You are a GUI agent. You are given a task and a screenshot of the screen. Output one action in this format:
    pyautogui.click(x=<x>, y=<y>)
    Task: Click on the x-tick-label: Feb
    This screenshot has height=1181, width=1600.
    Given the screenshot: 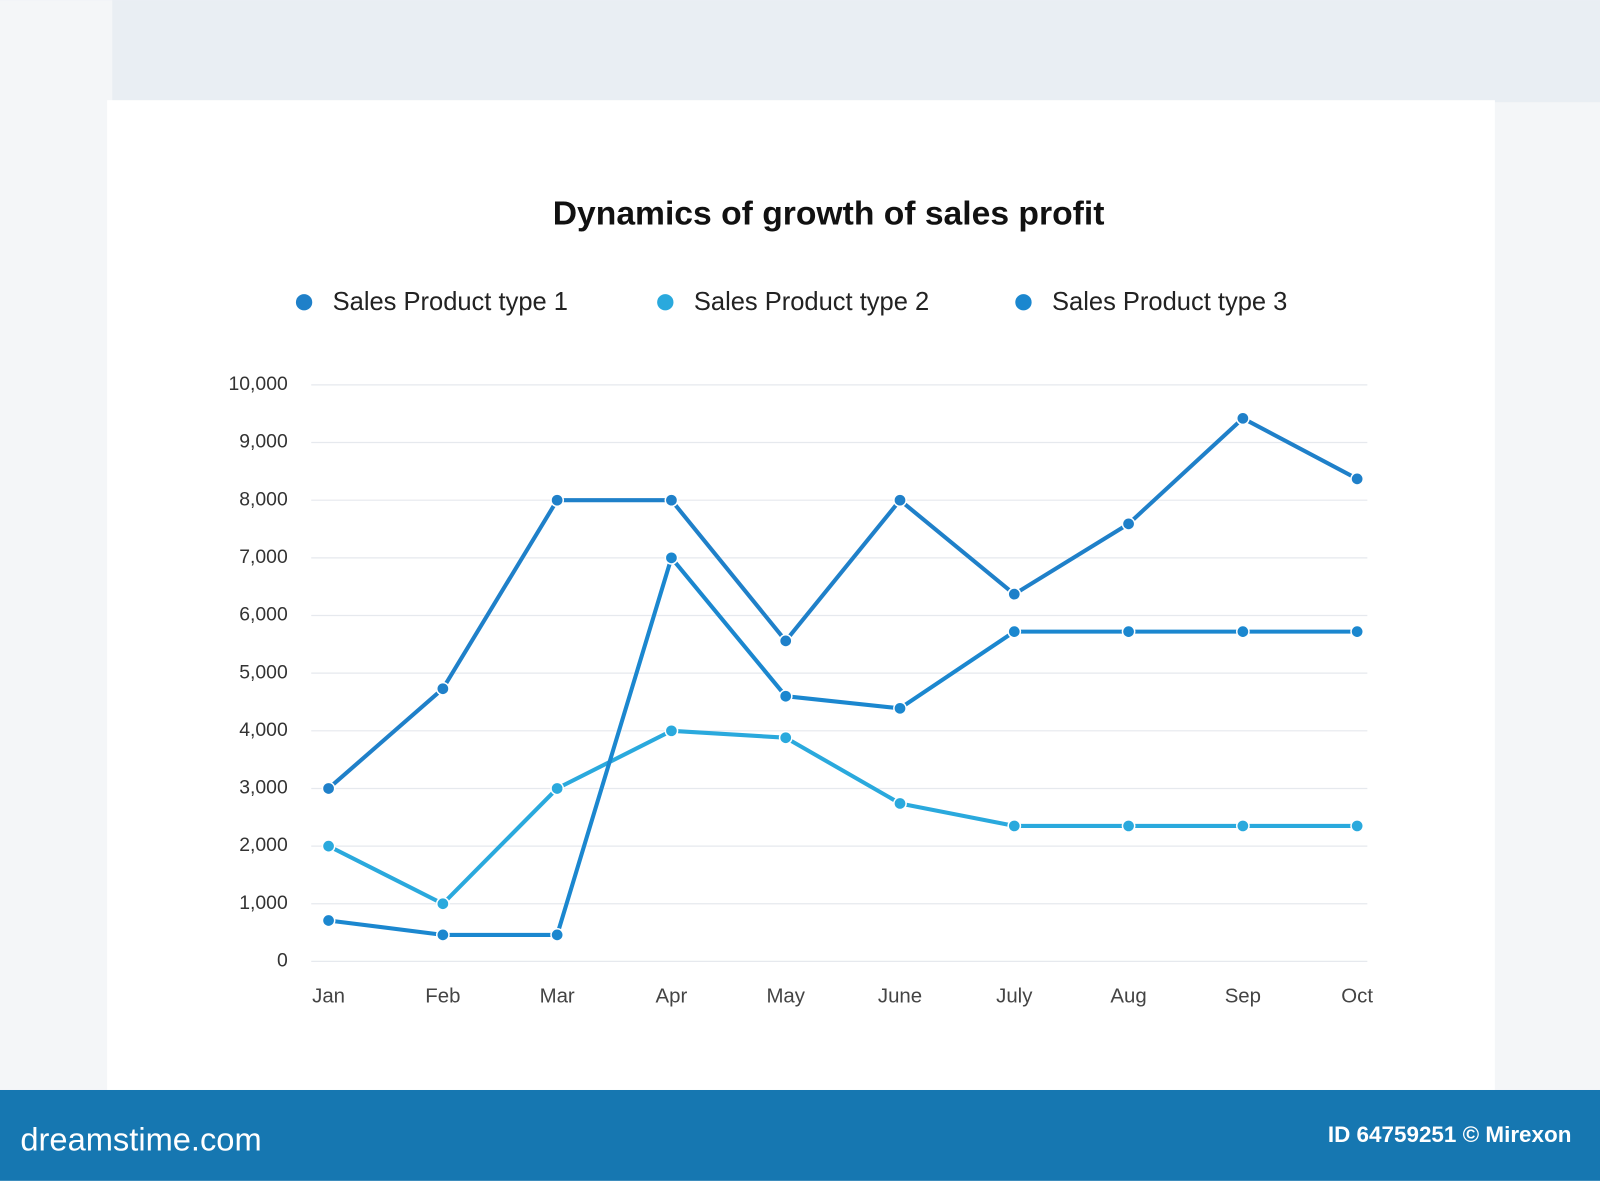 What is the action you would take?
    pyautogui.click(x=442, y=997)
    